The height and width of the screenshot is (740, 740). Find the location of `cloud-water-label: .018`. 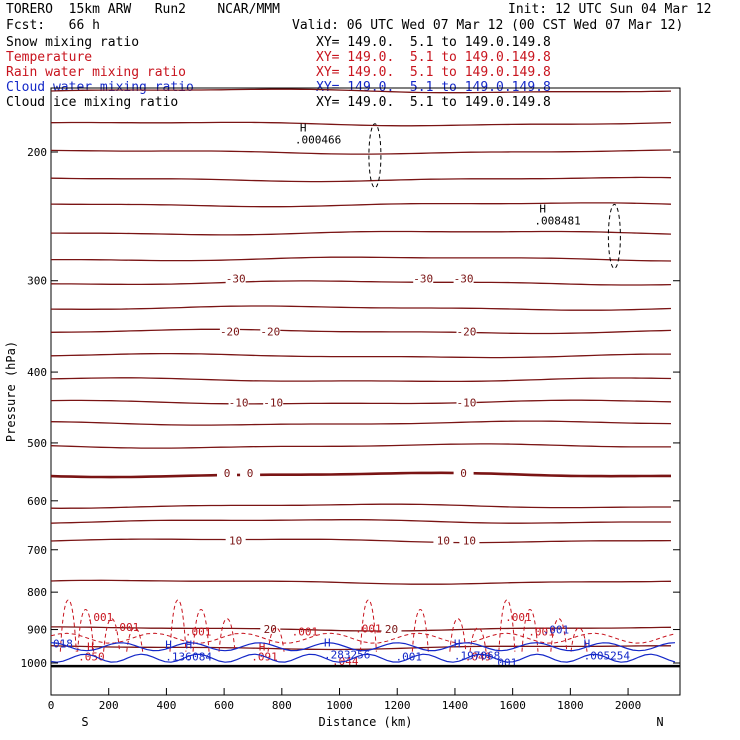

cloud-water-label: .018 is located at coordinates (59, 643).